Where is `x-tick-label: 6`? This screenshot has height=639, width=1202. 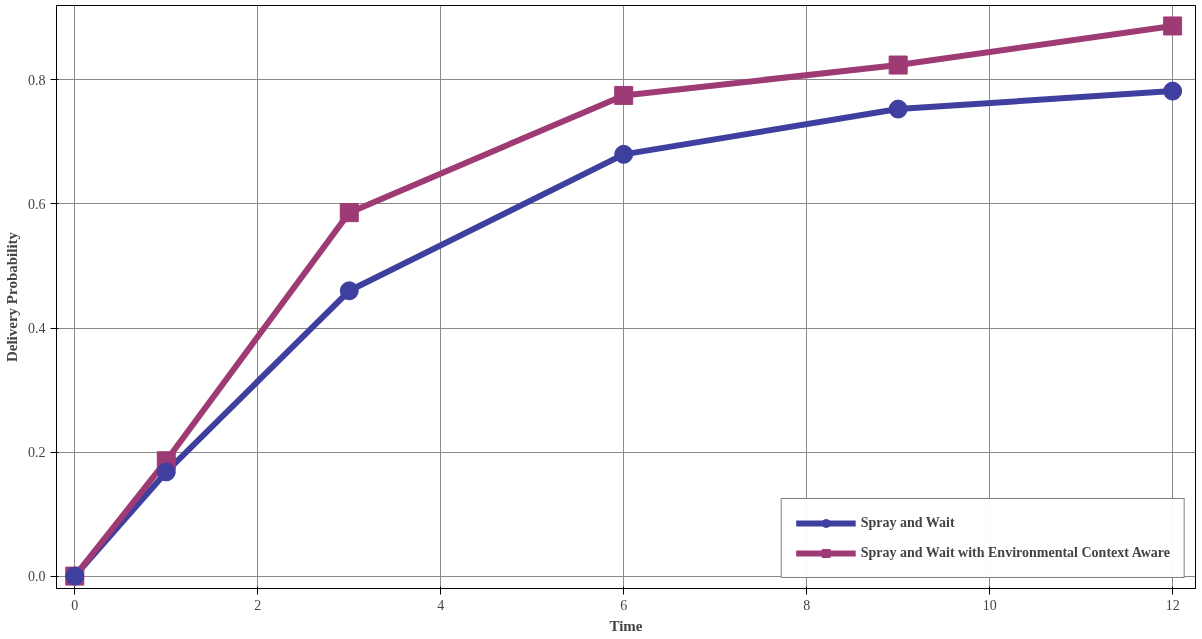 x-tick-label: 6 is located at coordinates (624, 605).